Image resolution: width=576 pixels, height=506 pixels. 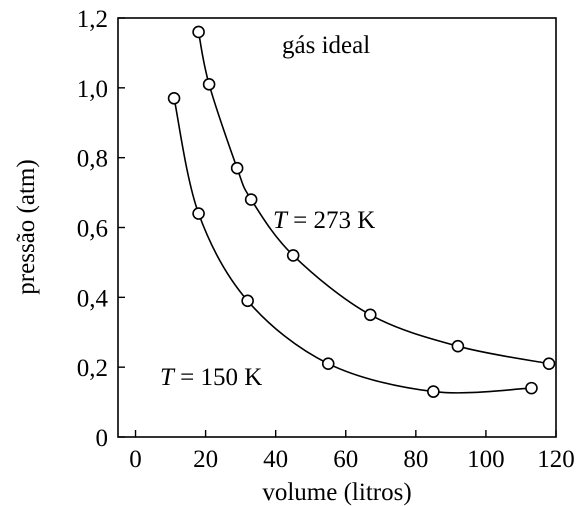 I want to click on t273-label: T = 273 K, so click(x=324, y=220).